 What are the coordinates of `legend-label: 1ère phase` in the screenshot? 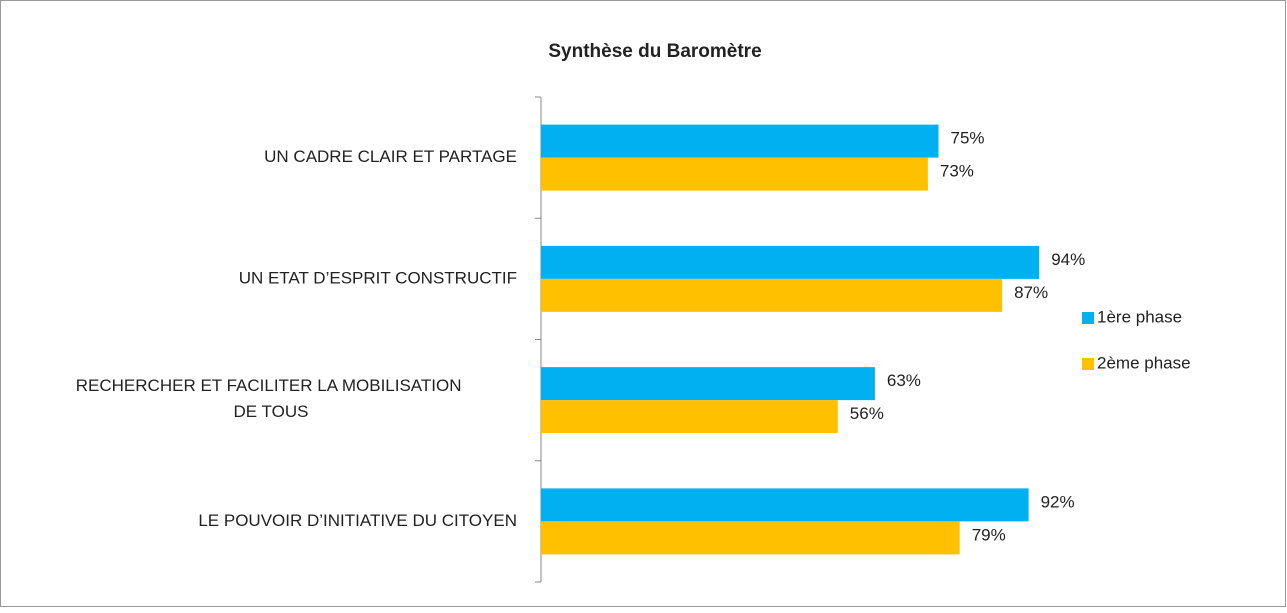 It's located at (1139, 316).